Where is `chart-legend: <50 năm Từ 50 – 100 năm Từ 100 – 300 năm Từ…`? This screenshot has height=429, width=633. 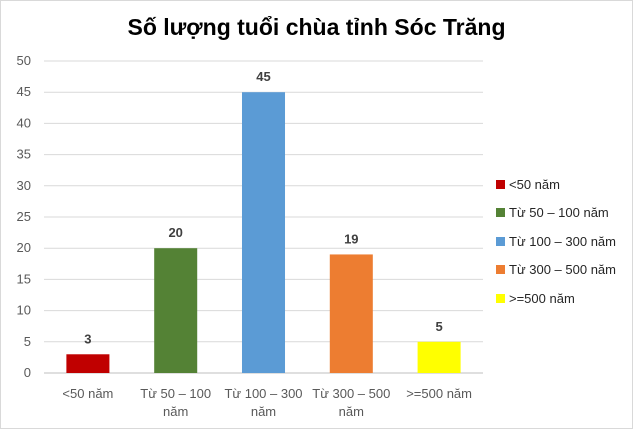 chart-legend: <50 năm Từ 50 – 100 năm Từ 100 – 300 năm Từ… is located at coordinates (556, 241).